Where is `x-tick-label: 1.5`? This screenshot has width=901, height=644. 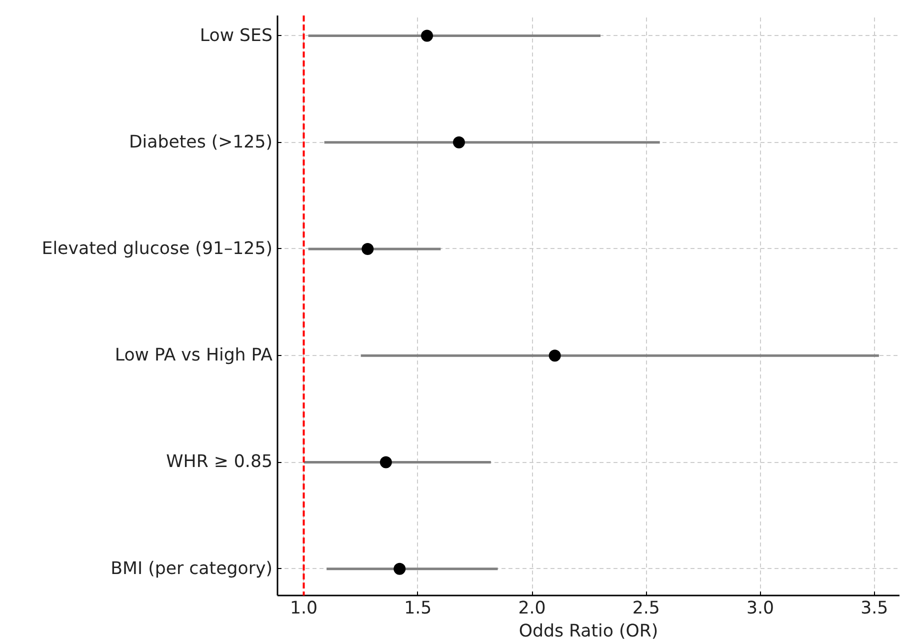 x-tick-label: 1.5 is located at coordinates (418, 608).